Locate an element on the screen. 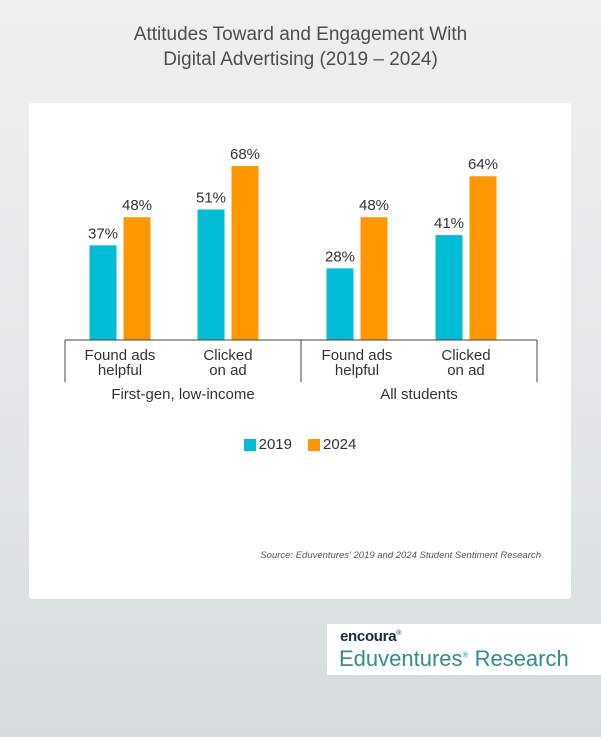 The height and width of the screenshot is (737, 601). logo-encoura: encoura® is located at coordinates (370, 636).